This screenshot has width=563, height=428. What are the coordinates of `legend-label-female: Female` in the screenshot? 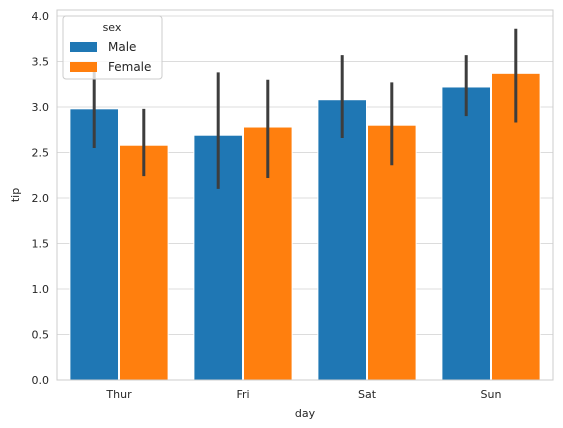 It's located at (129, 67).